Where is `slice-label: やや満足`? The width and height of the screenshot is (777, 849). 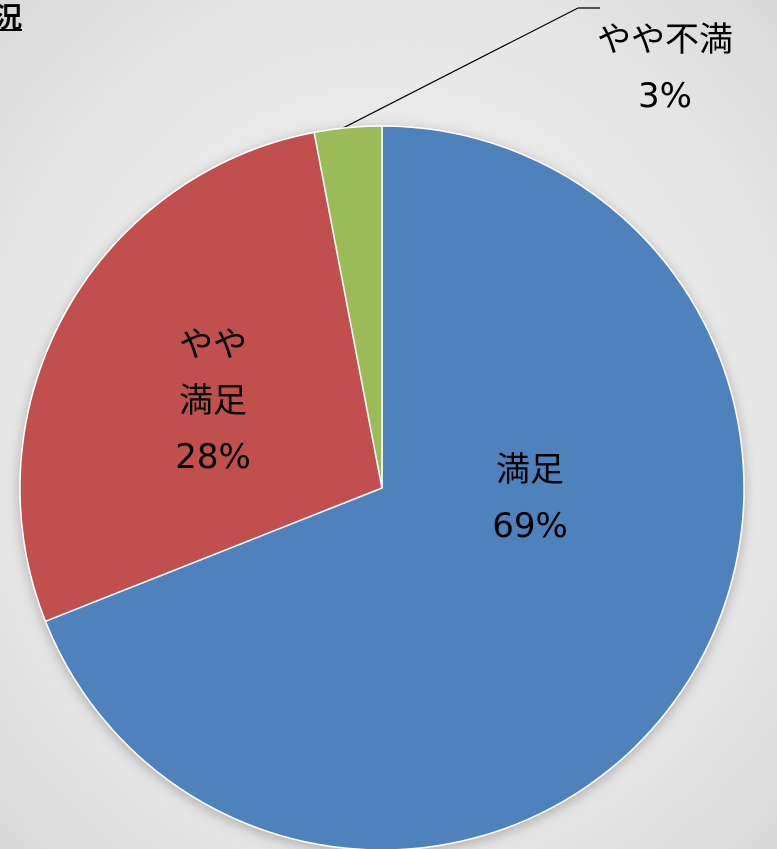 slice-label: やや満足 is located at coordinates (213, 373).